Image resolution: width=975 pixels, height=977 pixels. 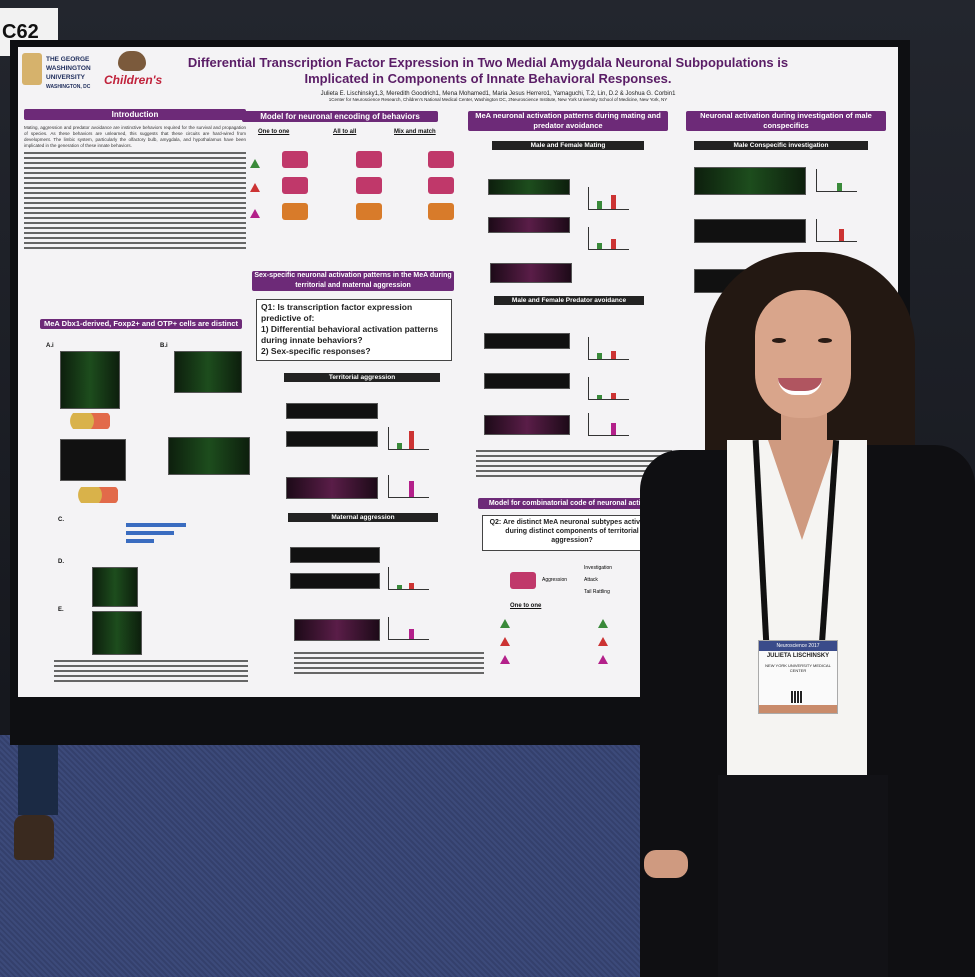 What do you see at coordinates (117, 633) in the screenshot?
I see `microscopy-panel-e` at bounding box center [117, 633].